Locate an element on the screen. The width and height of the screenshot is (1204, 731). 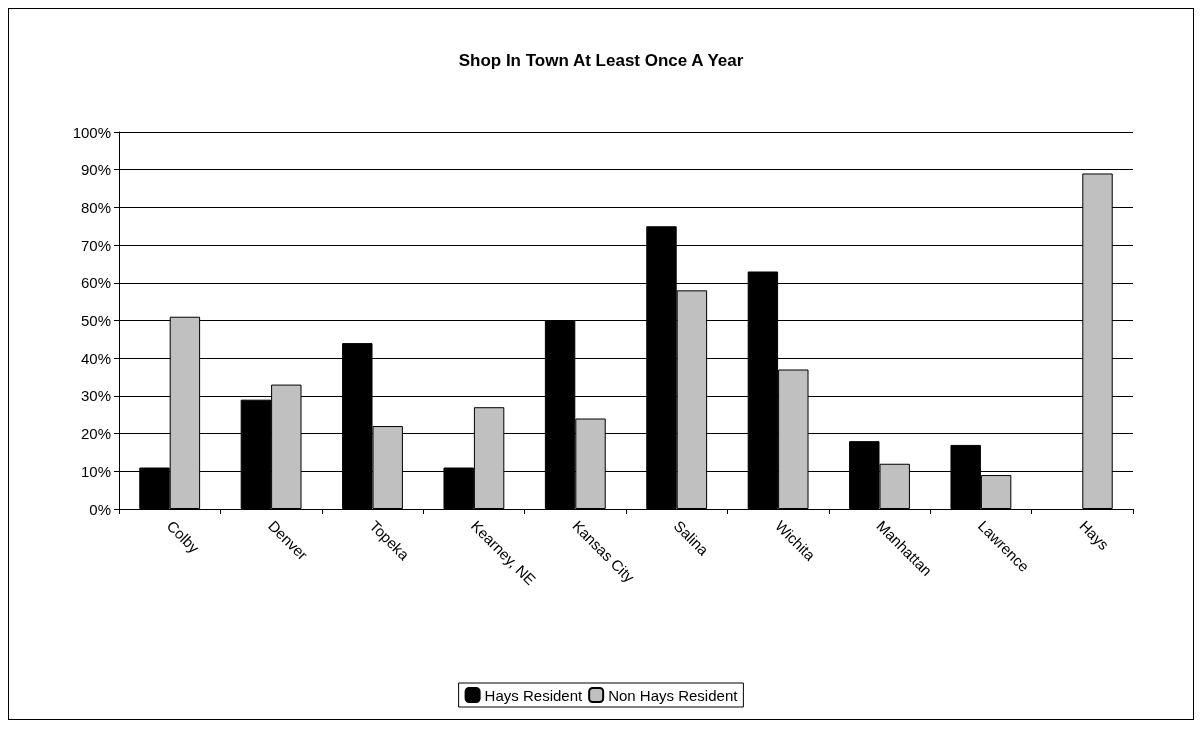
y-tick-label: 20% is located at coordinates (95, 434).